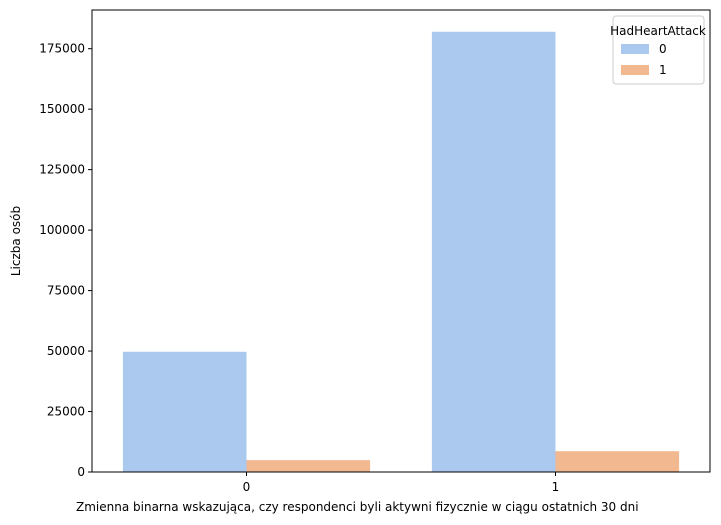  What do you see at coordinates (65, 260) in the screenshot?
I see `y-axis-ticks: 0 25000 50000 75000 100000 125000 150000 175000` at bounding box center [65, 260].